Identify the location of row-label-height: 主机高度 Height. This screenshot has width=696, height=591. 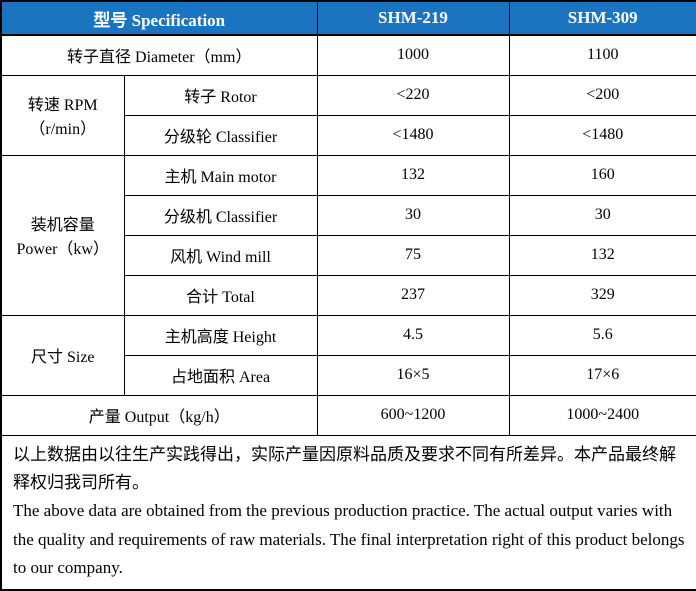
(220, 335).